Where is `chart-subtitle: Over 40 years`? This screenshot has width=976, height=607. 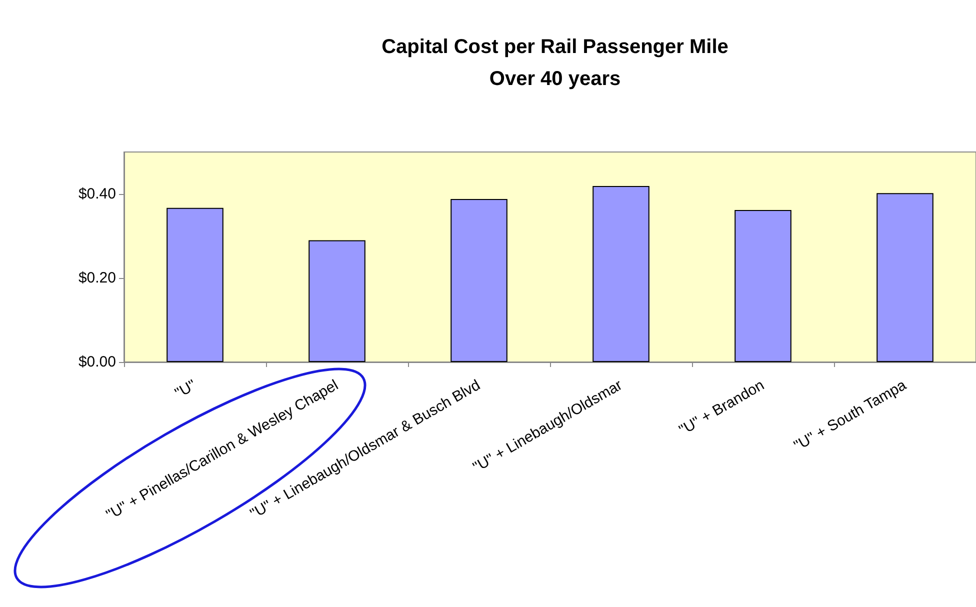
chart-subtitle: Over 40 years is located at coordinates (555, 79).